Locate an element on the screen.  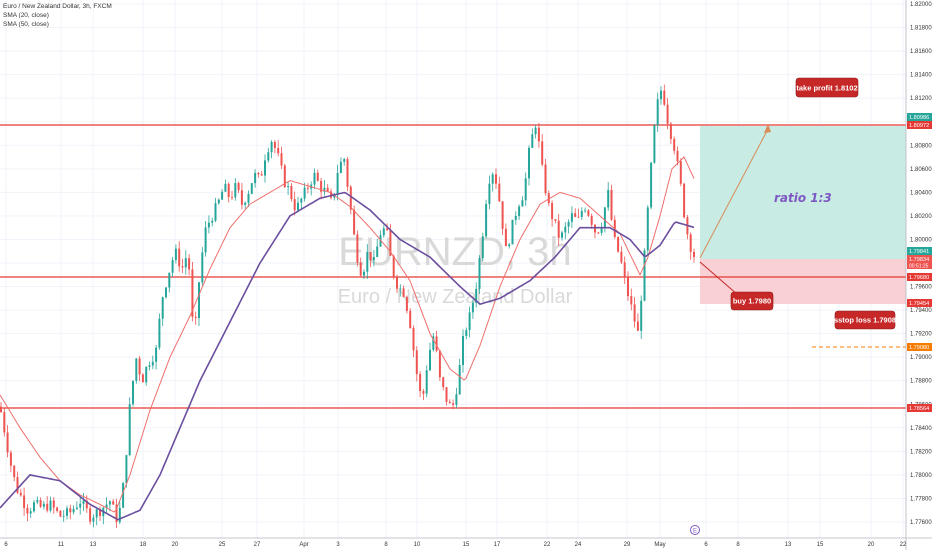
y-tick-label: 1.78200 is located at coordinates (921, 452).